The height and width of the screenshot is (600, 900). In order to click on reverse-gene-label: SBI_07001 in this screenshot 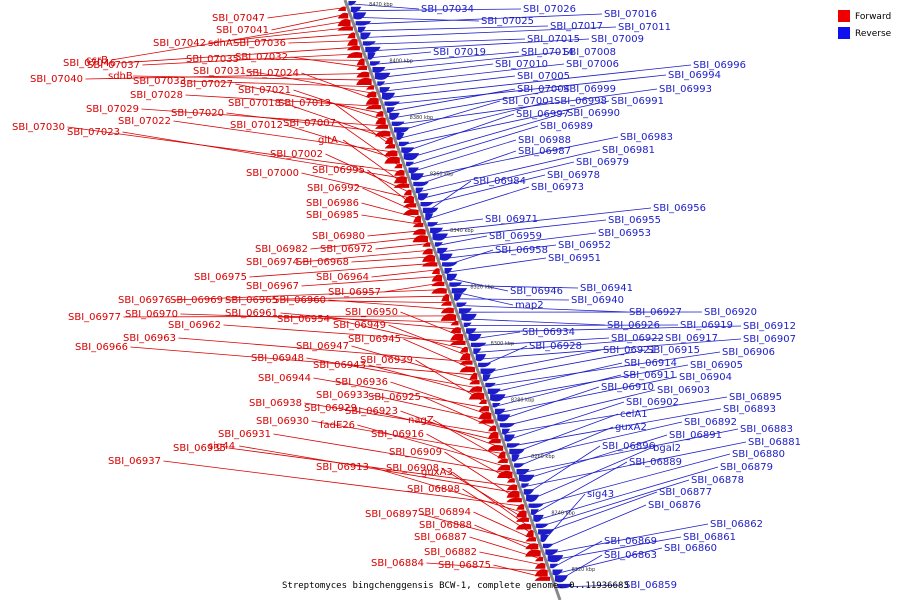, I will do `click(528, 101)`.